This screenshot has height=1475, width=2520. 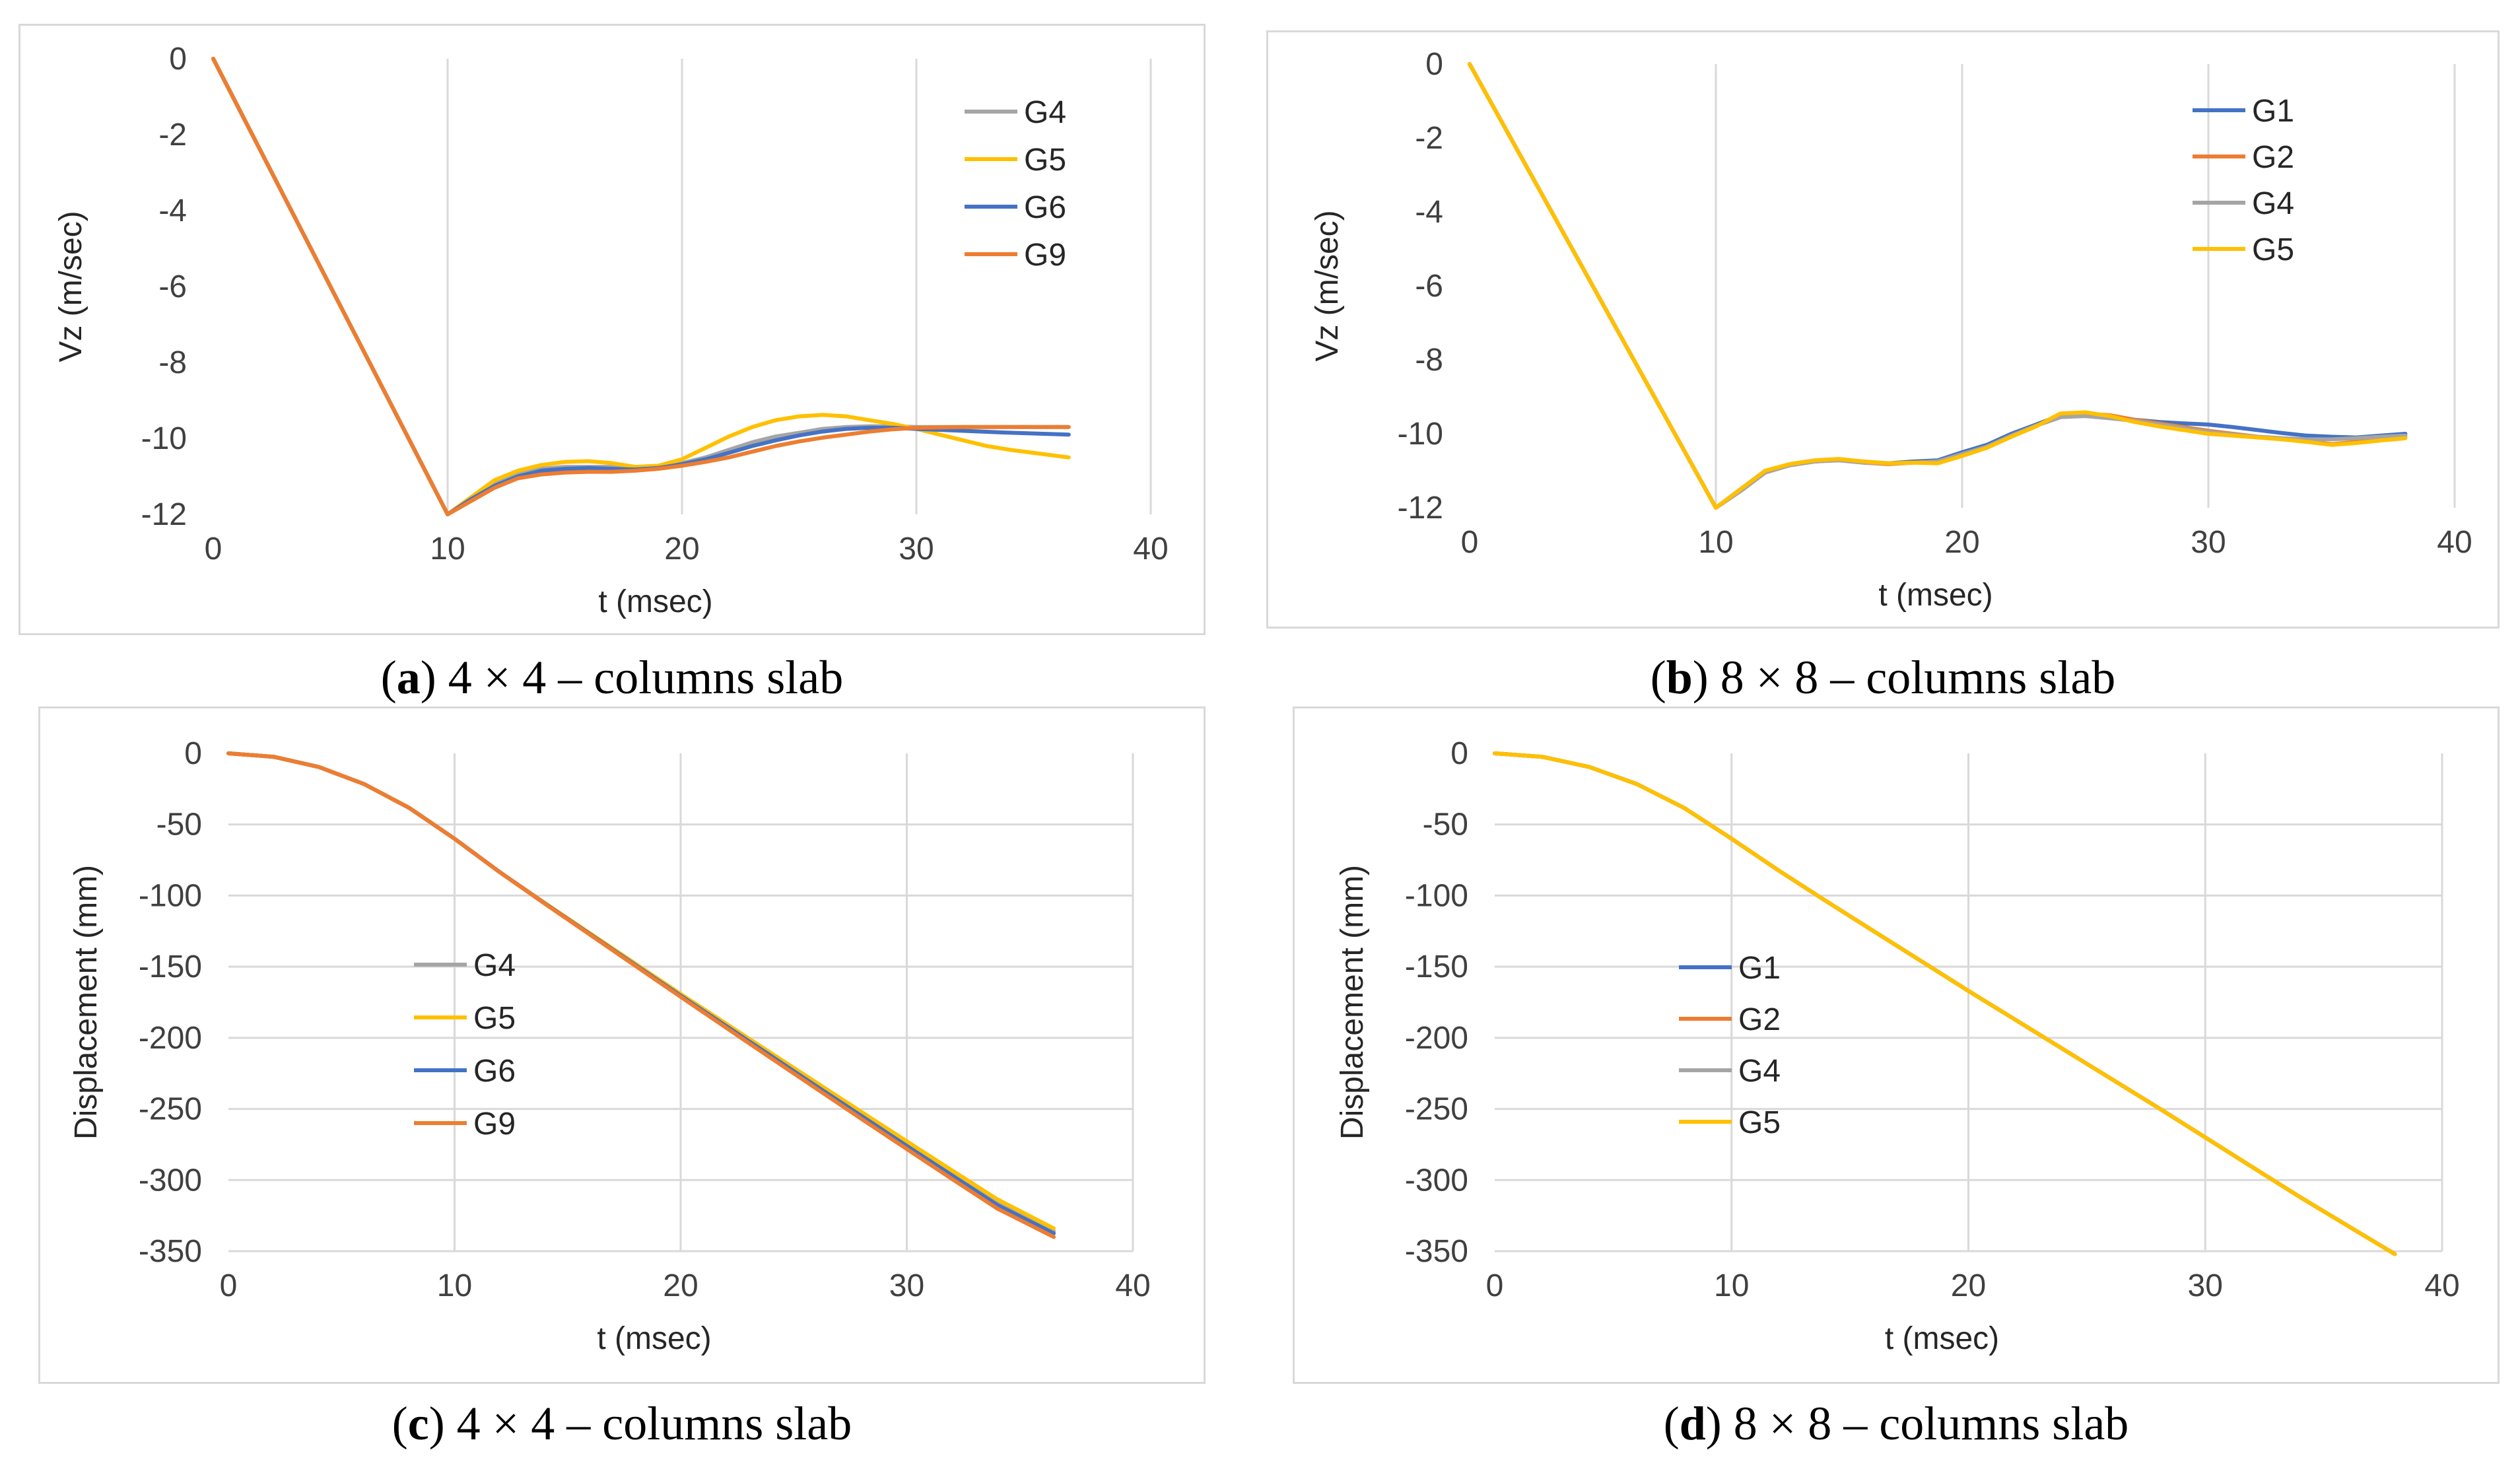 I want to click on caption-c-letter: c, so click(x=418, y=1423).